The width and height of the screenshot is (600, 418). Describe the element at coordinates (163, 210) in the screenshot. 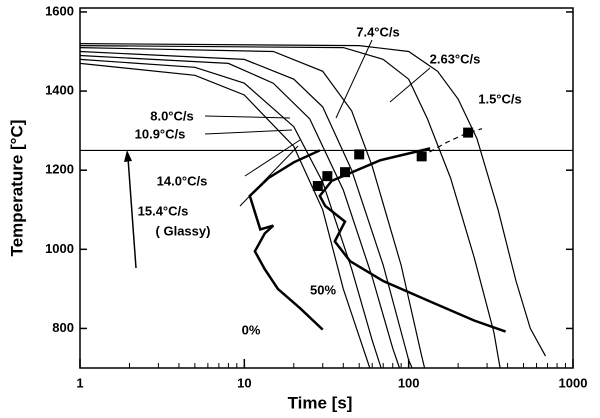

I see `curve-label: 15.4°C/s` at that location.